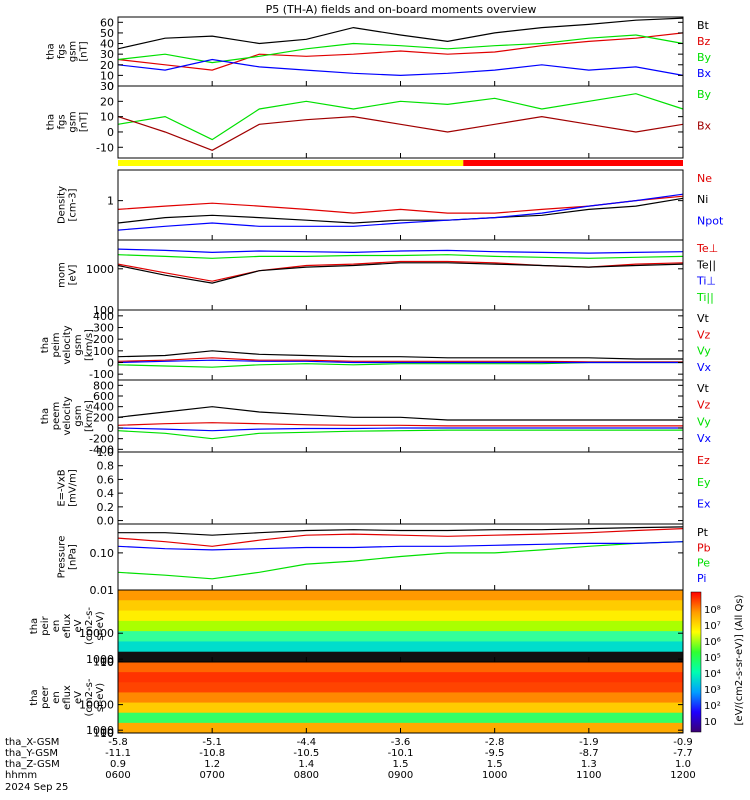 The height and width of the screenshot is (800, 750). I want to click on legend-Pb: Pb, so click(704, 547).